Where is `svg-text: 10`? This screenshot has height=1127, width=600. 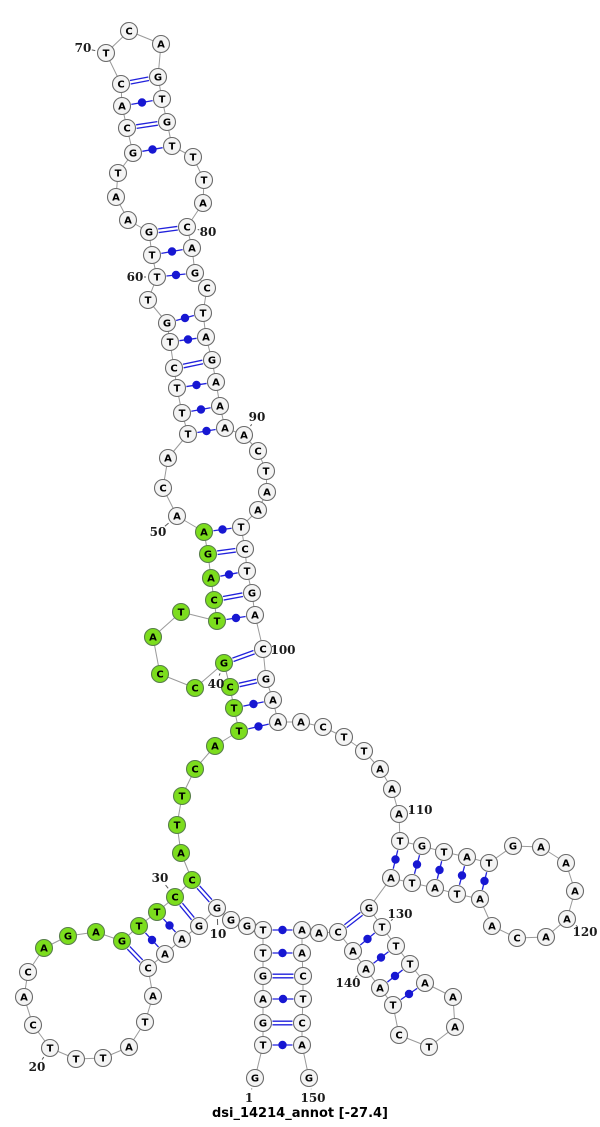 svg-text: 10 is located at coordinates (218, 934).